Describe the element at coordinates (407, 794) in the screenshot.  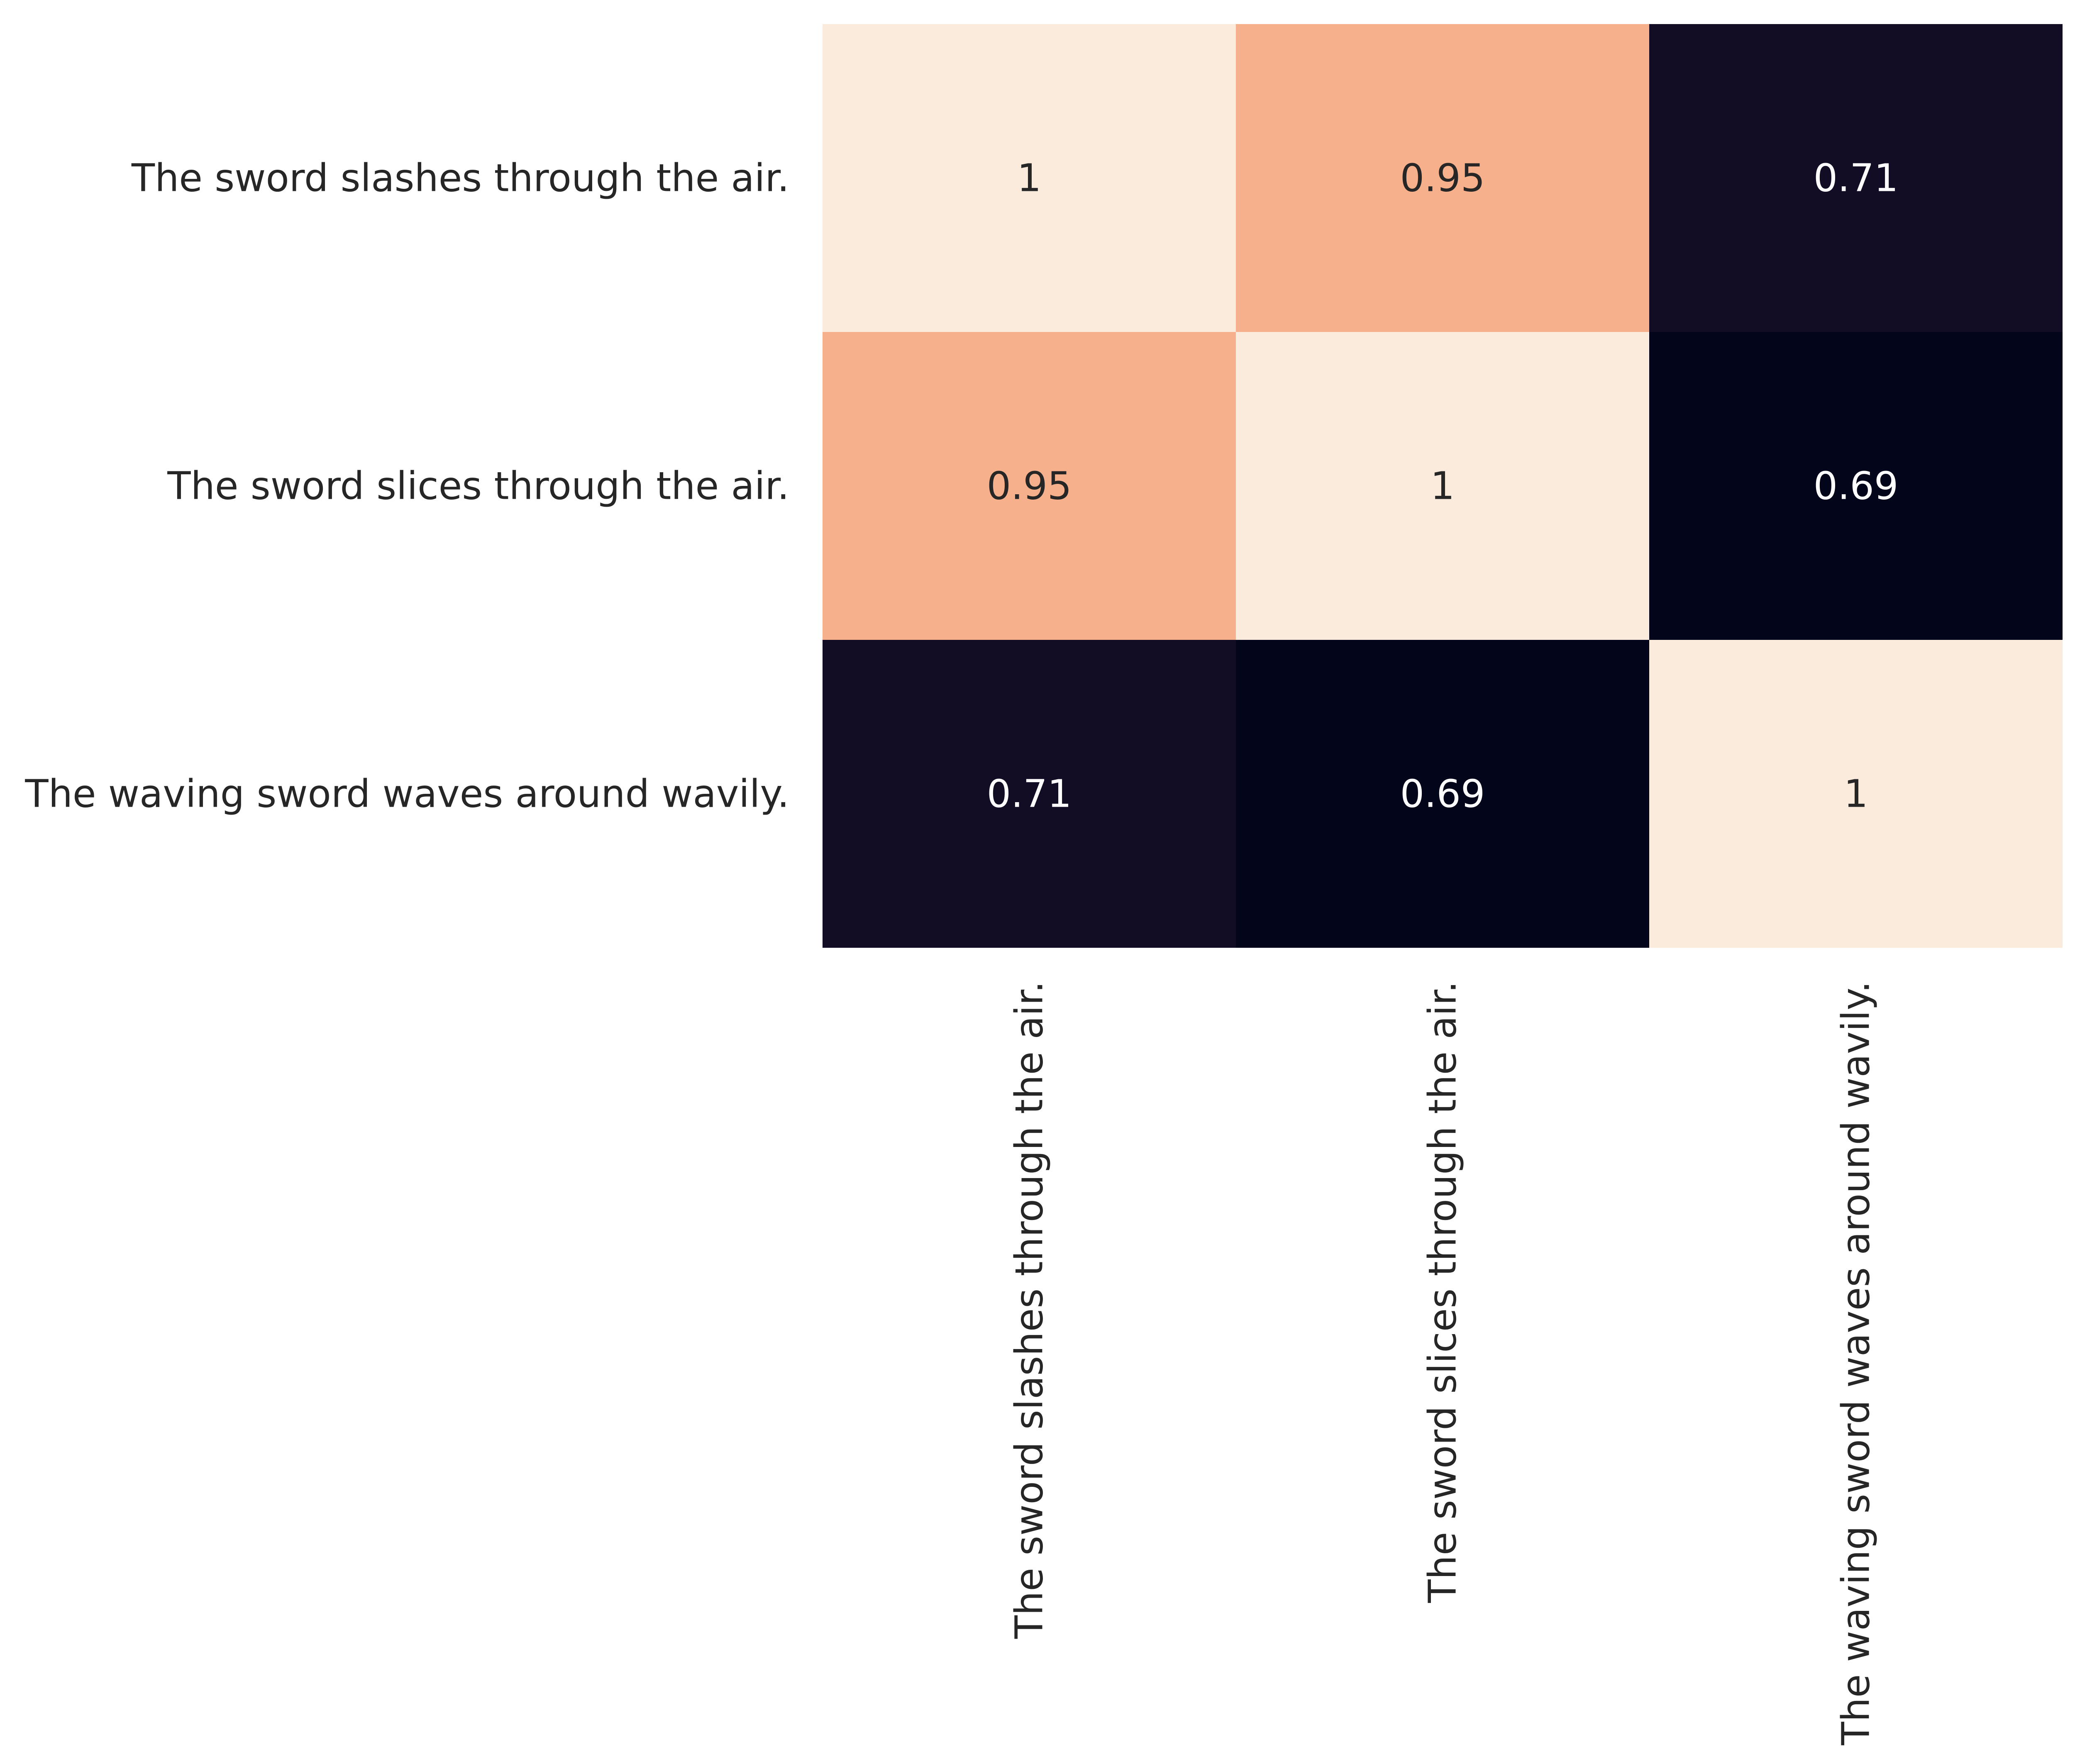
I see `y-tick-label-2: The waving sword waves around wavily.` at that location.